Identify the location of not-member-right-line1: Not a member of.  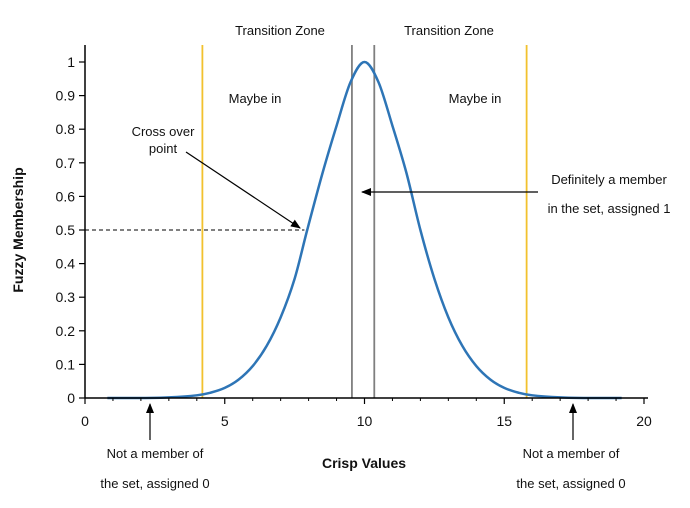
(571, 453).